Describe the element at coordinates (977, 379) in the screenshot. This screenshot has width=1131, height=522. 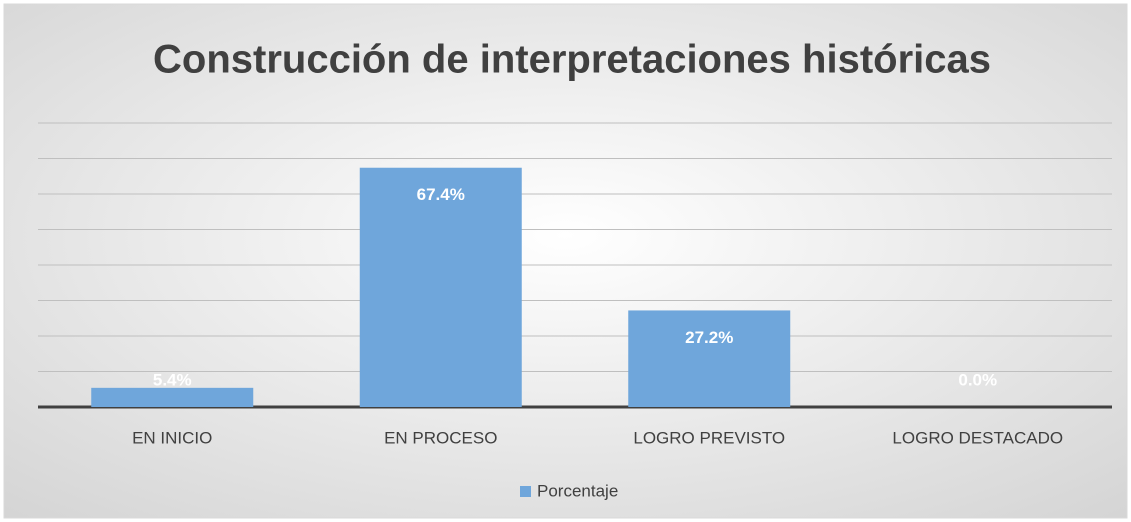
I see `data-label: 0.0%` at that location.